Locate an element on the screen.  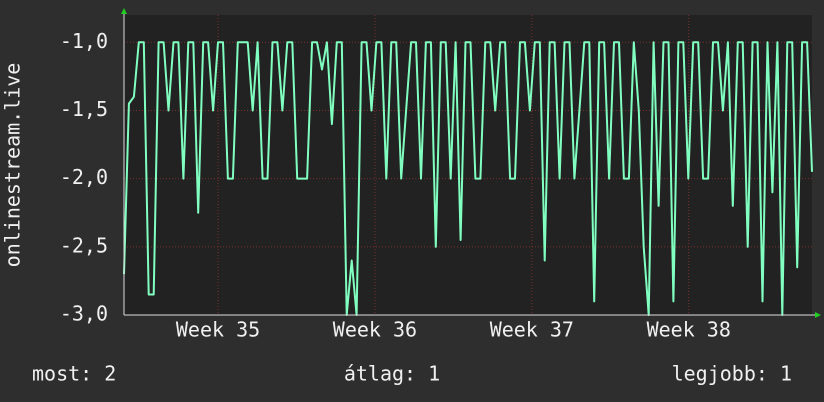
y-tick-label: -3,0 is located at coordinates (84, 314).